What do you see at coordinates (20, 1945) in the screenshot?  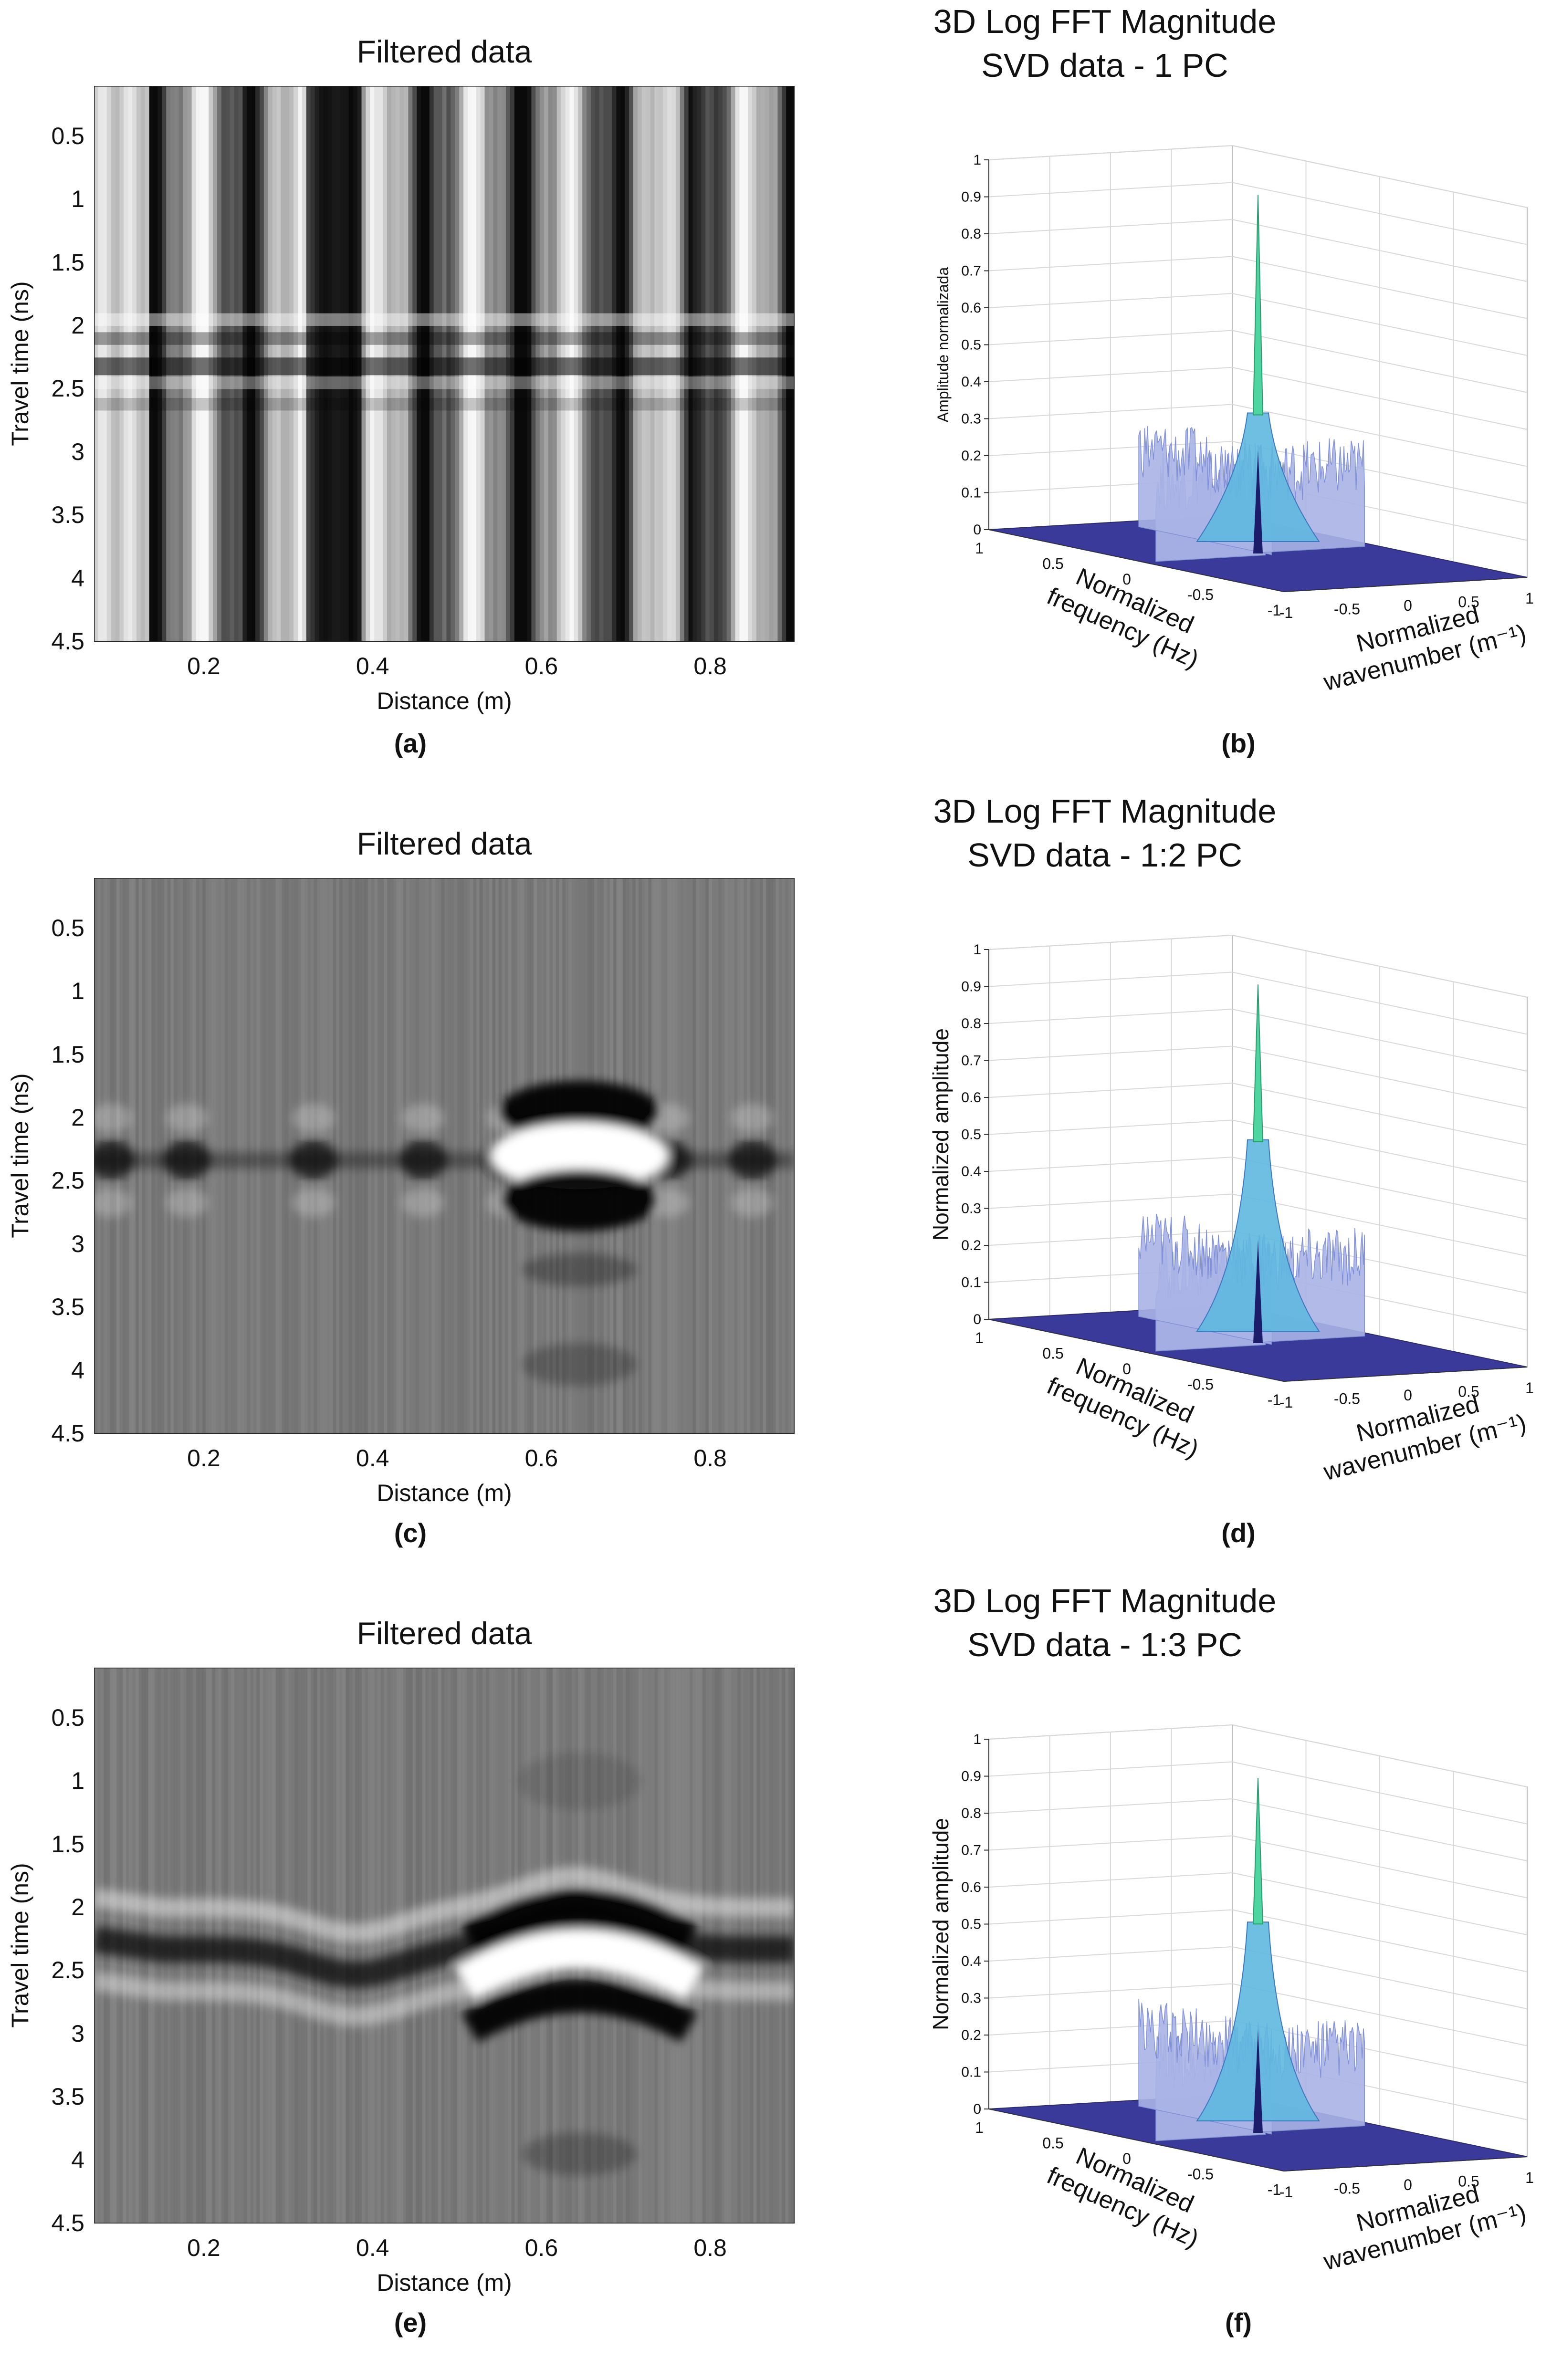 I see `panel-e-ylabel: Travel time (ns)` at bounding box center [20, 1945].